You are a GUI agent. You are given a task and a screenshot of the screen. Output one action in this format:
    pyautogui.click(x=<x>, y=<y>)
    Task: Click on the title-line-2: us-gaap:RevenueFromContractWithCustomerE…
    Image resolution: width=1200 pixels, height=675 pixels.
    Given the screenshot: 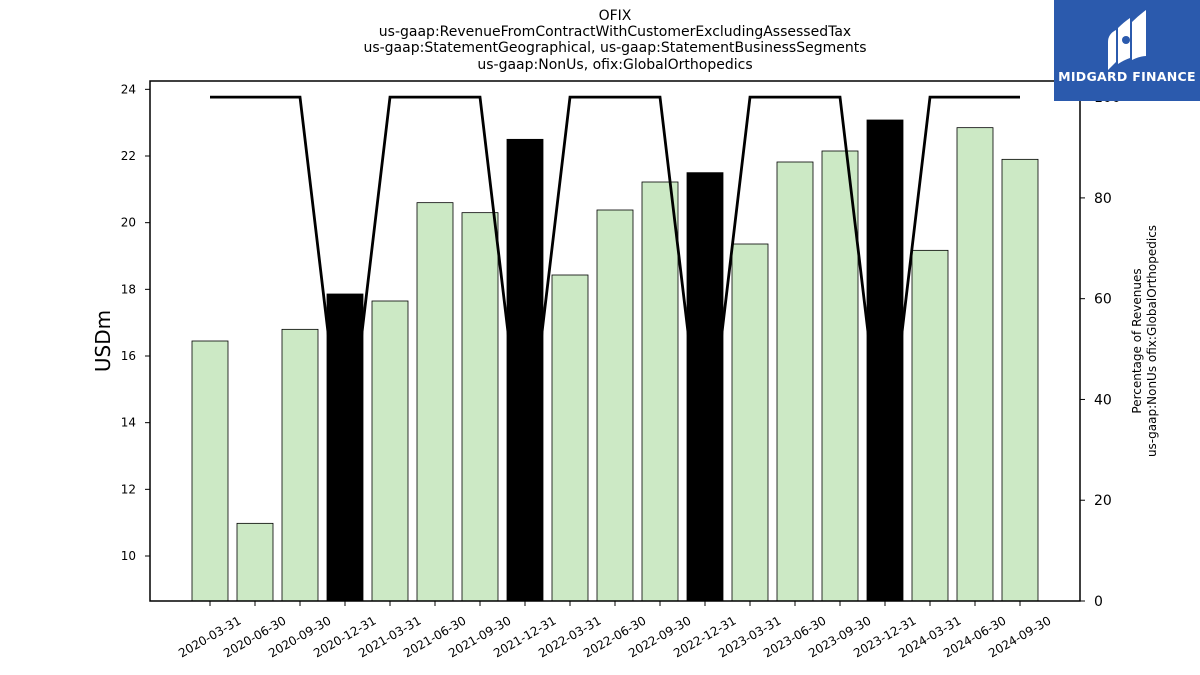 What is the action you would take?
    pyautogui.click(x=615, y=32)
    